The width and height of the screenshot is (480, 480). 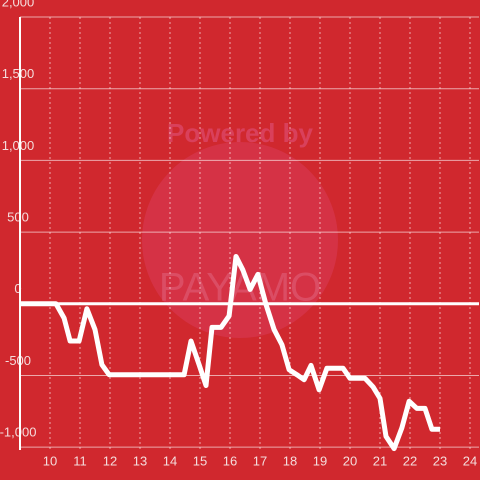 I want to click on y-tick-label: 1,000, so click(x=18, y=145).